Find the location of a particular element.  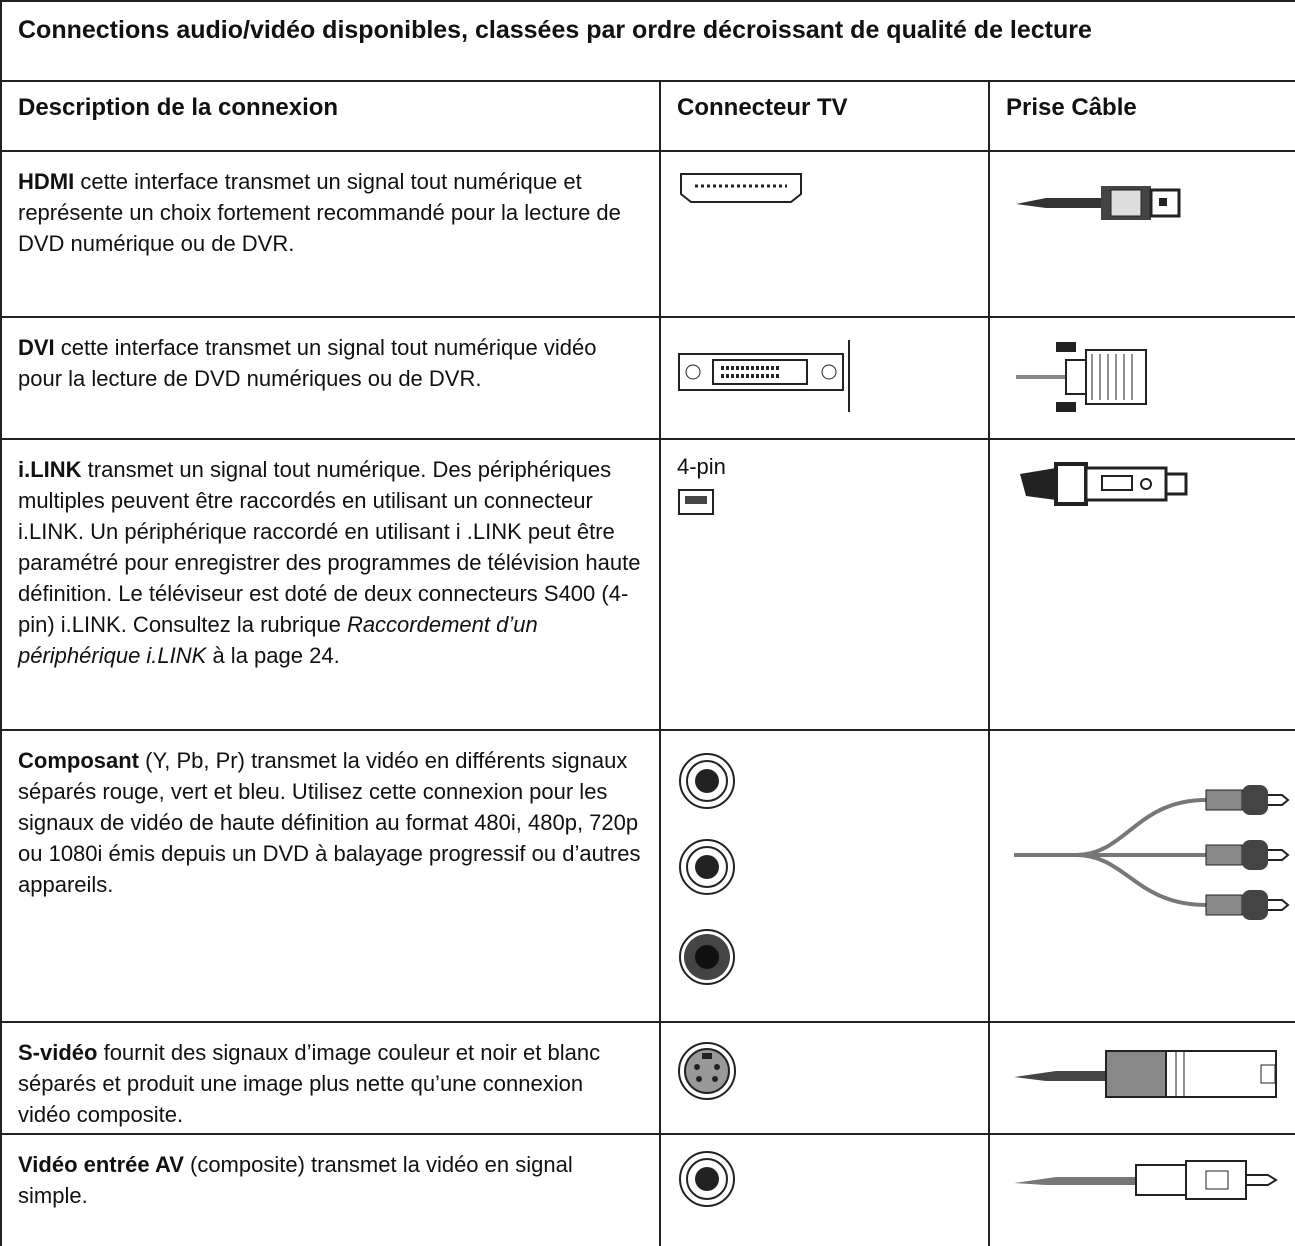

column-header: Connecteur TV is located at coordinates (824, 116).